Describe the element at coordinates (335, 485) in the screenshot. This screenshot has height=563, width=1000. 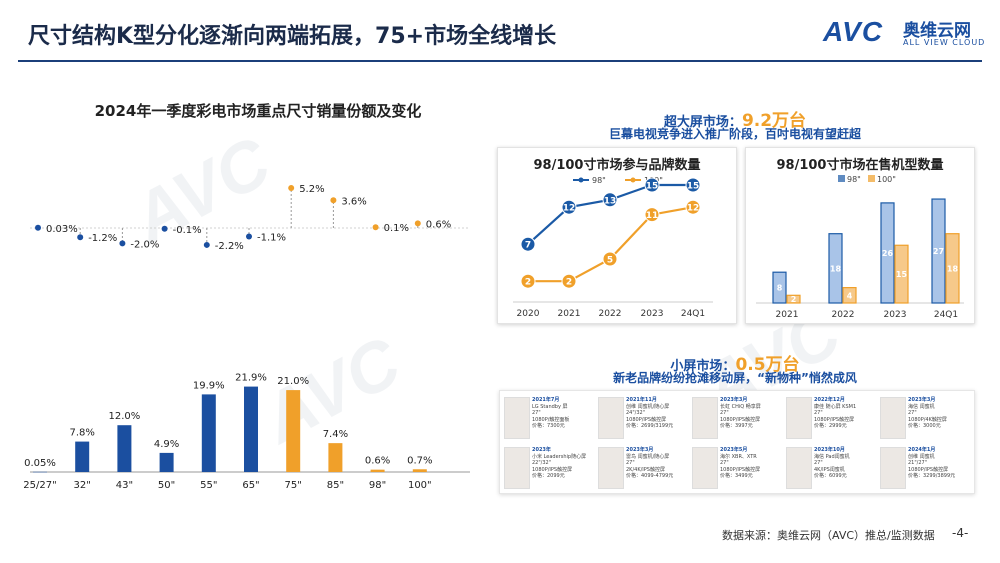
I see `category-label: 85"` at that location.